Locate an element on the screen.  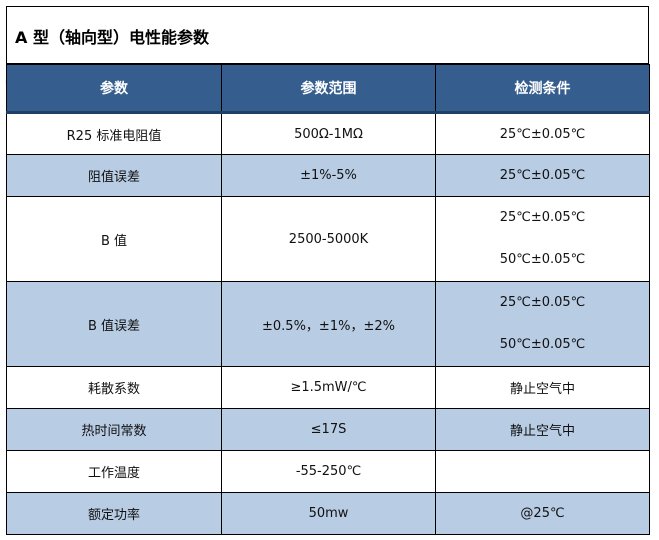
param-cell: 阻值误差 is located at coordinates (114, 175).